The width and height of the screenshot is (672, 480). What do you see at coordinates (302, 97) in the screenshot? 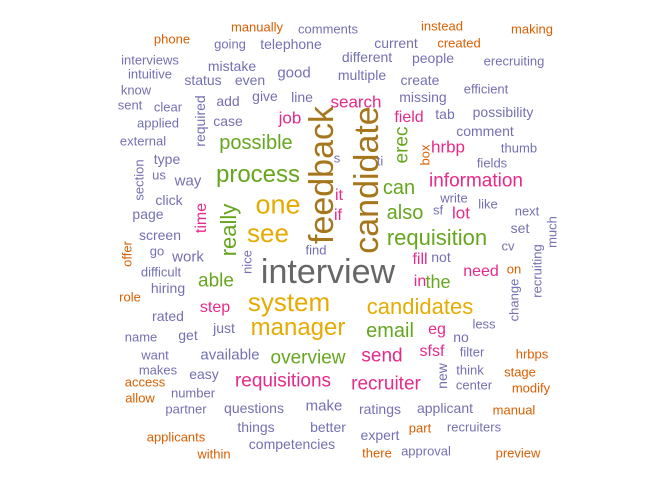
I see `word-line: line` at bounding box center [302, 97].